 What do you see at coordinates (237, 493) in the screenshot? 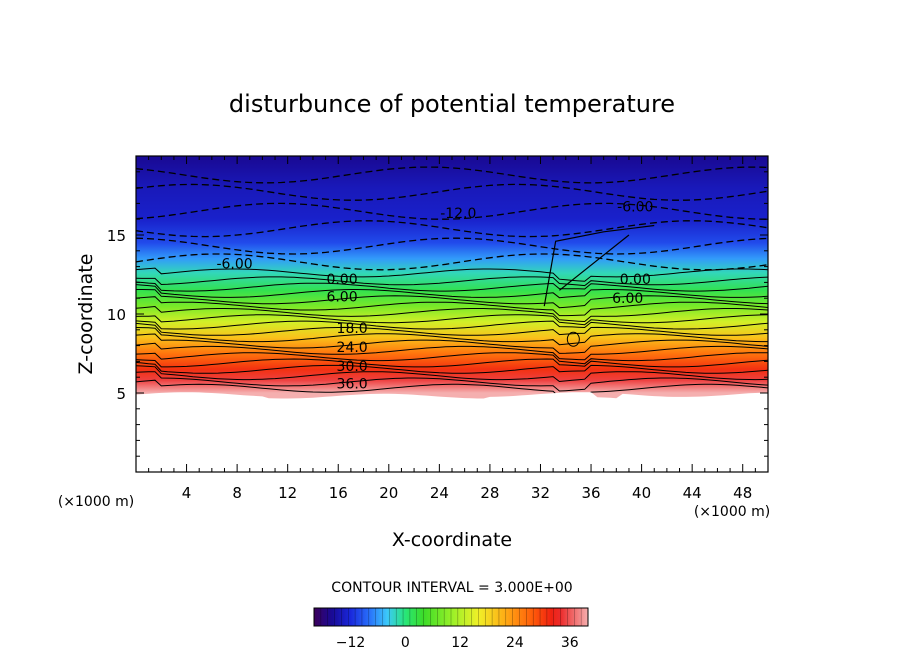
I see `x-tick-label: 8` at bounding box center [237, 493].